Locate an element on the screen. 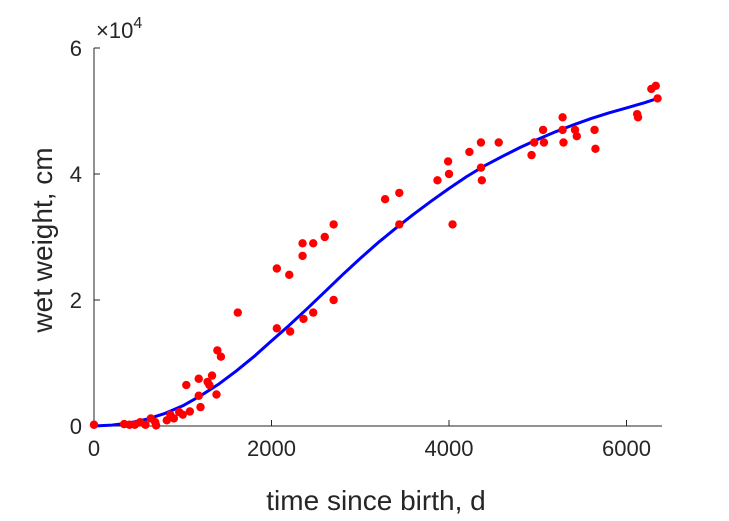 This screenshot has width=729, height=521. y-tick-label: 0 is located at coordinates (76, 426).